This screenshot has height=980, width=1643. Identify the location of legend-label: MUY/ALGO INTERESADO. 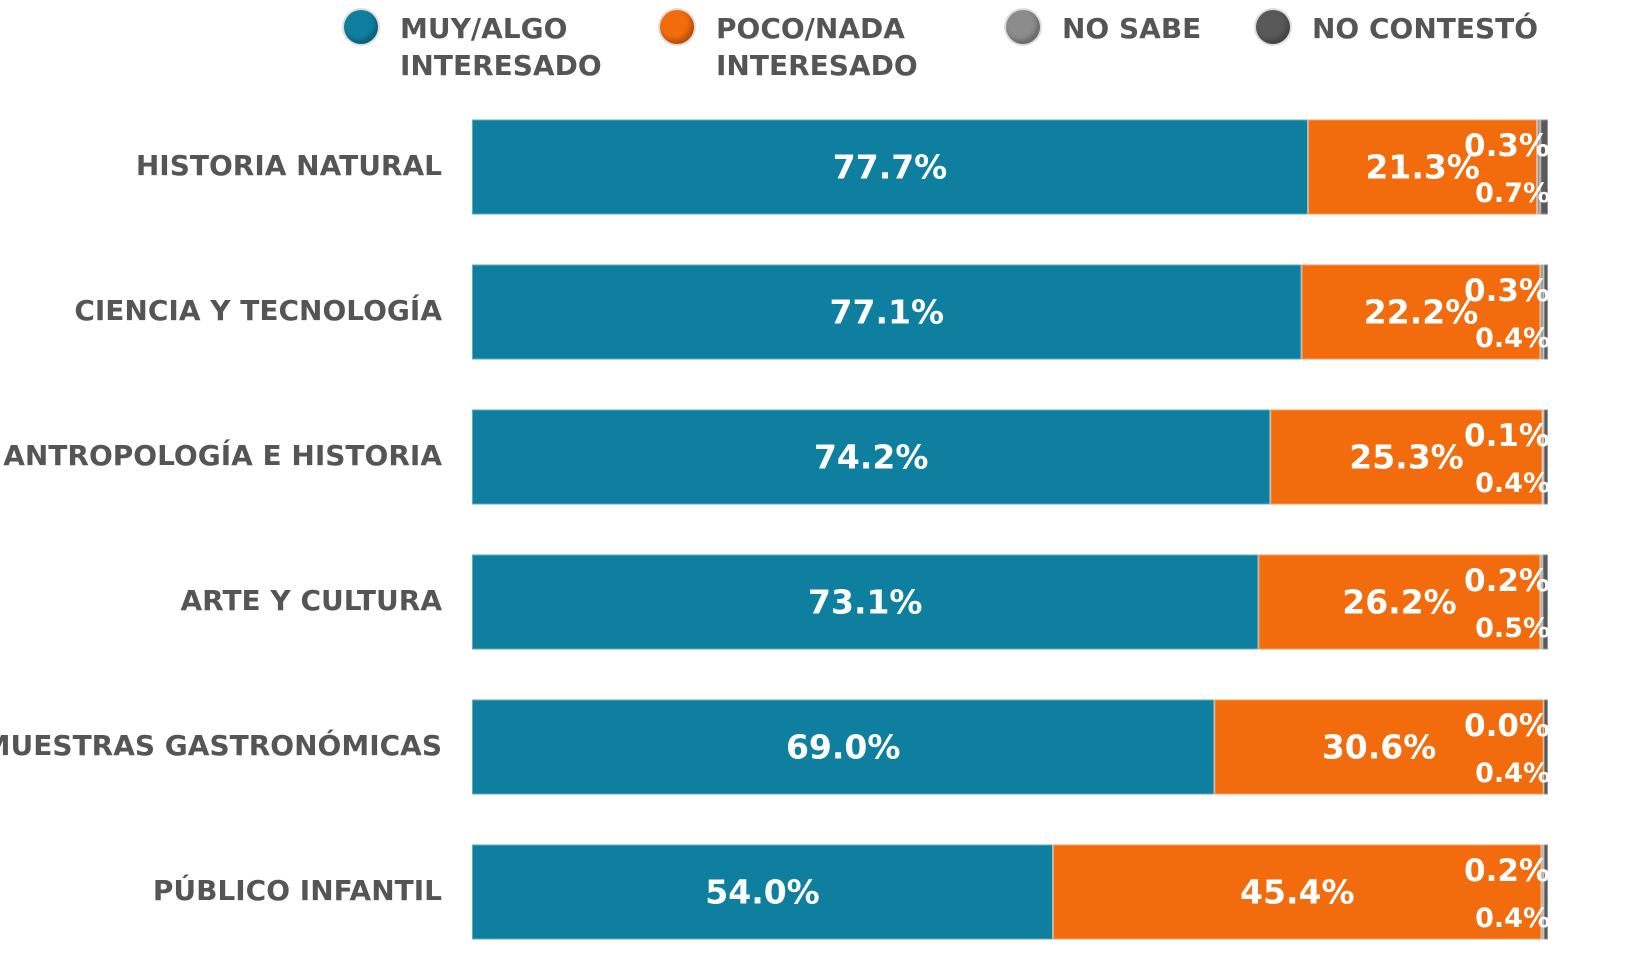
(501, 47).